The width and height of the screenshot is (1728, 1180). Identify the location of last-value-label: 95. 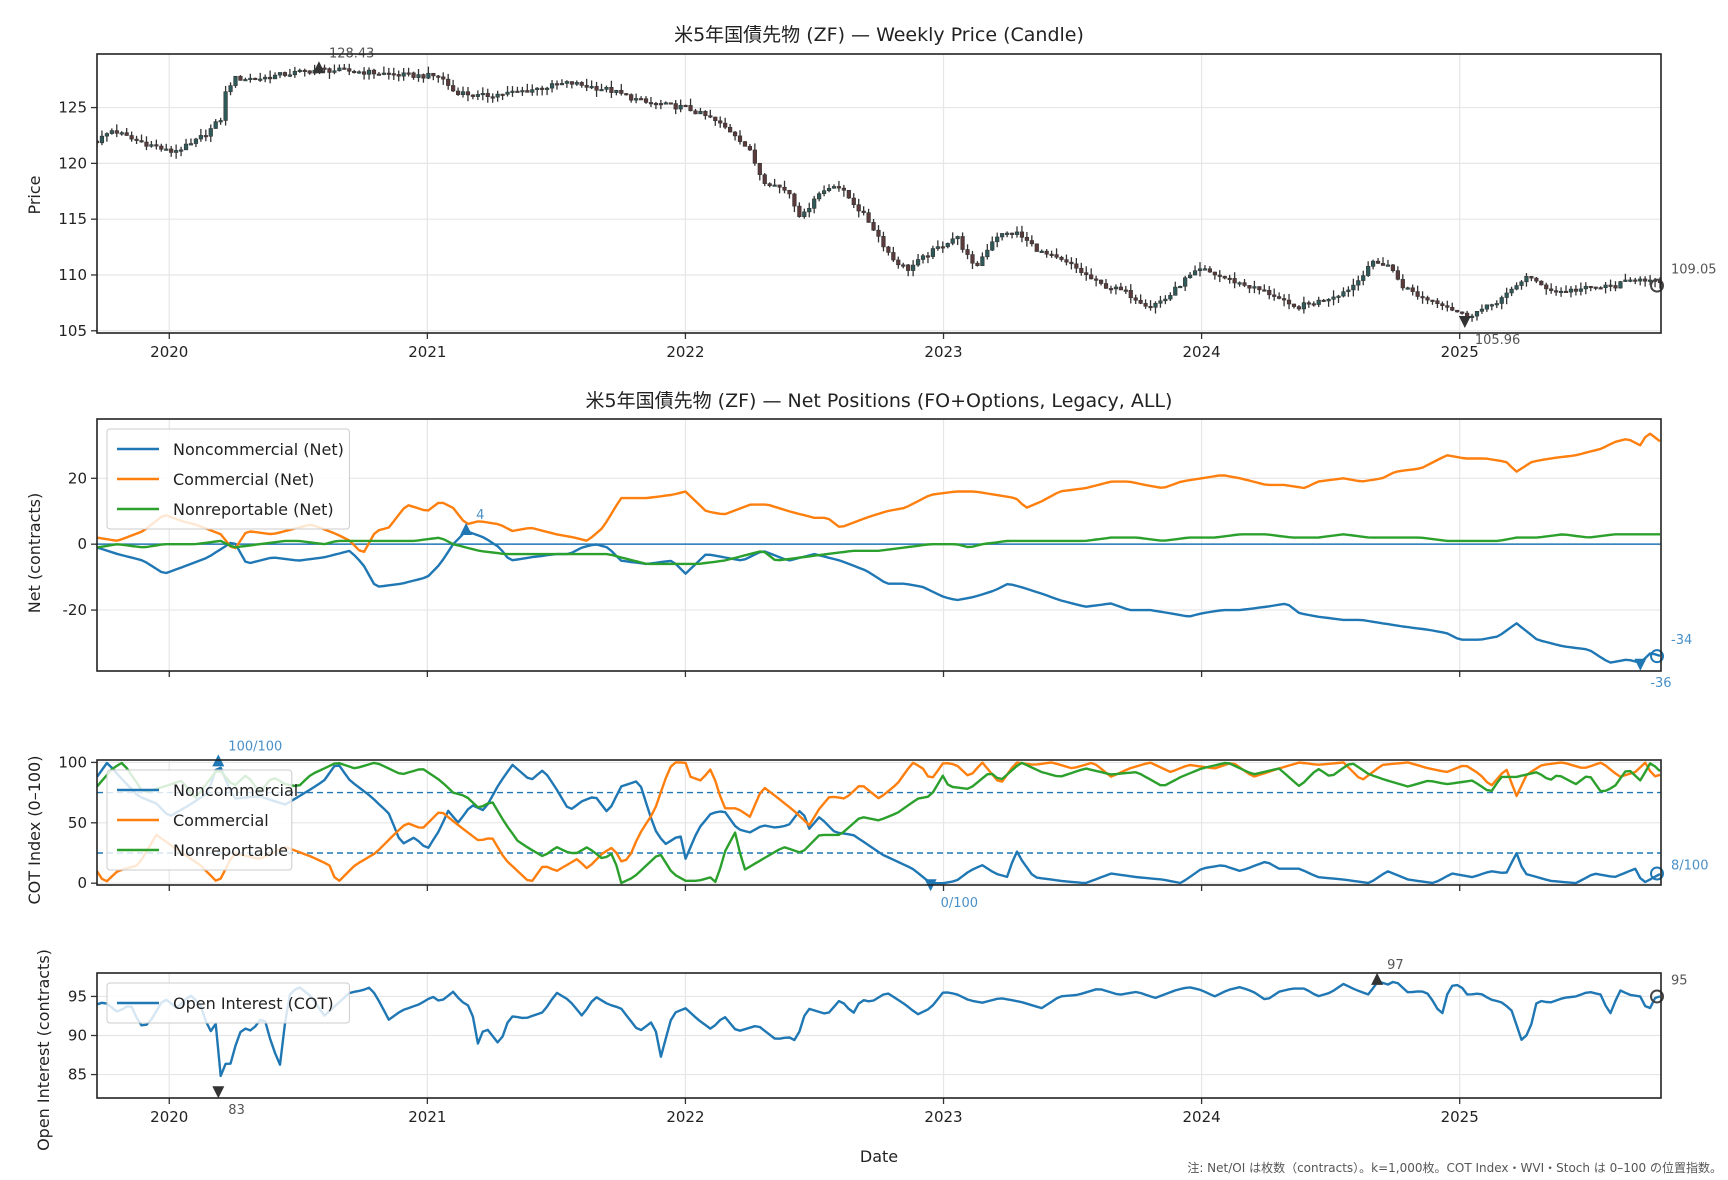
(1679, 980).